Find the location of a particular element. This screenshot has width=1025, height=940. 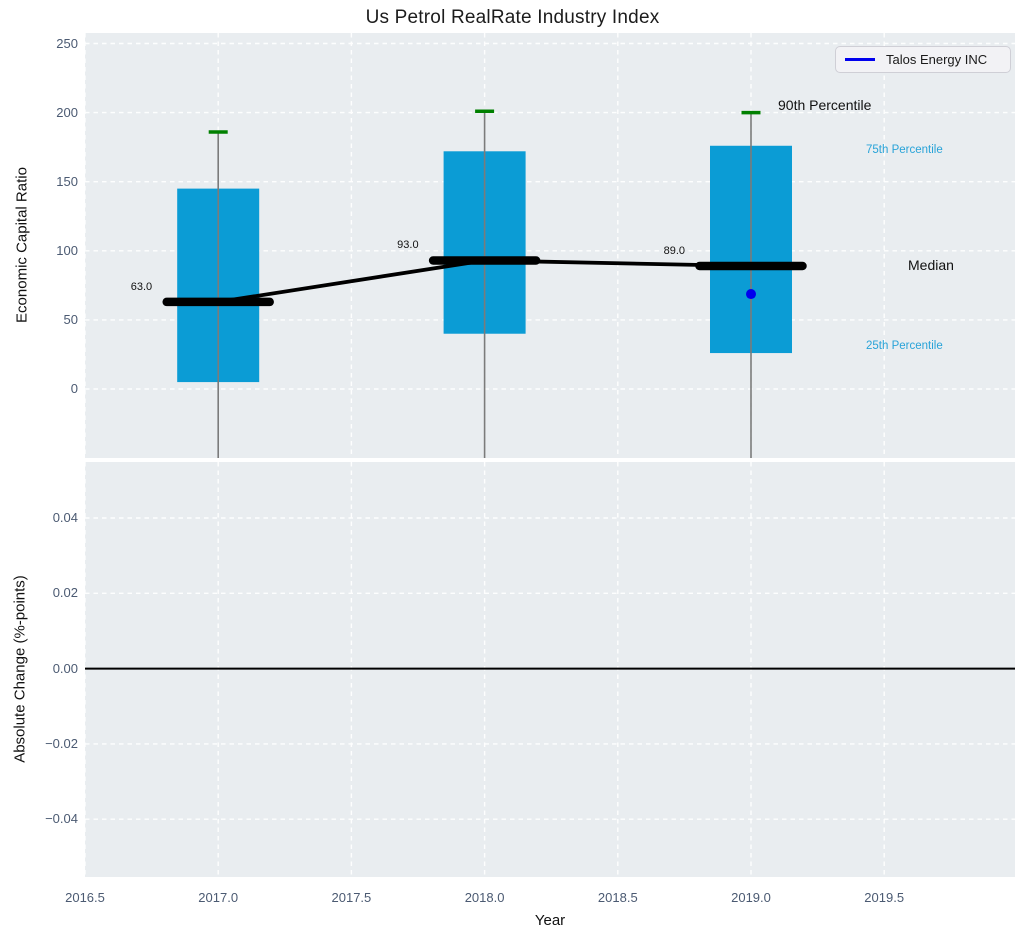

y-tick-label-top: 50 is located at coordinates (70, 319).